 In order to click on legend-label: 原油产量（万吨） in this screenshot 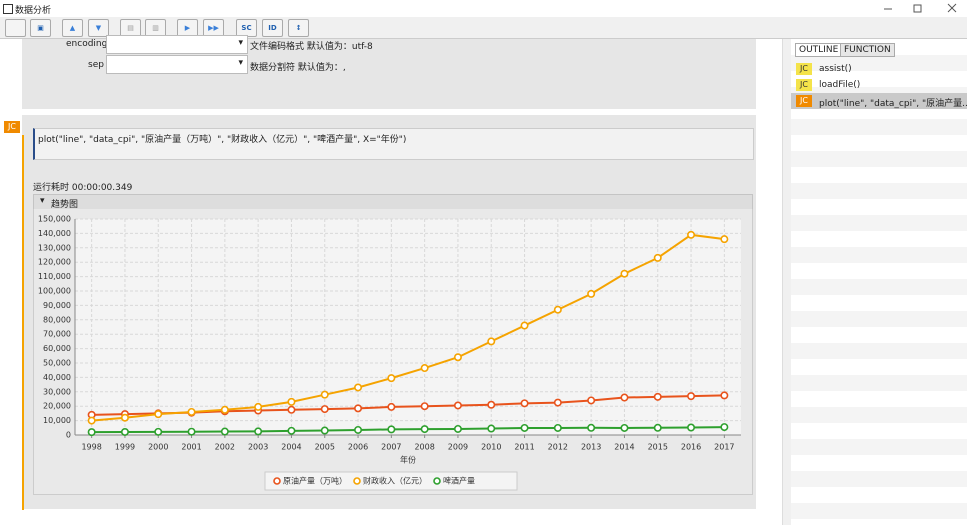, I will do `click(315, 481)`.